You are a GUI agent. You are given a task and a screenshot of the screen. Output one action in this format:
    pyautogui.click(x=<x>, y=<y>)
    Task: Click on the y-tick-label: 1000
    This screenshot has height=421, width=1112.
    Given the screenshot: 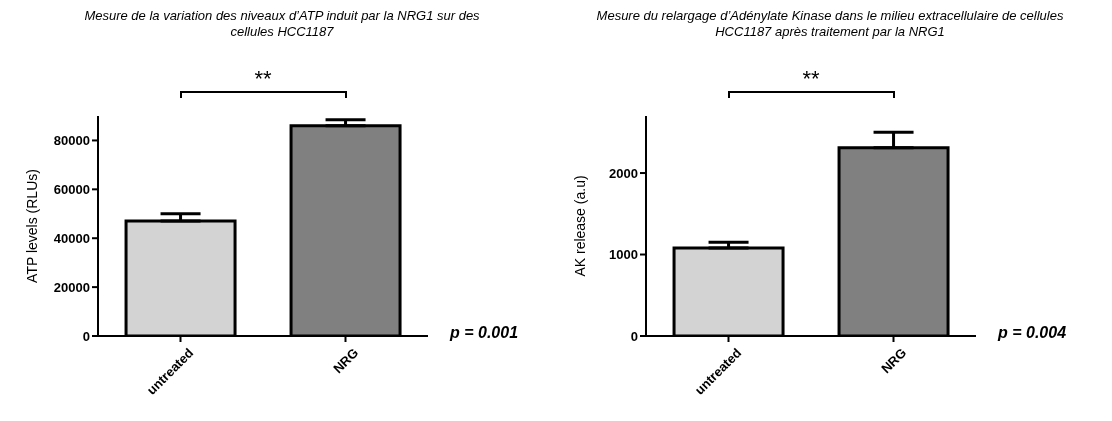 What is the action you would take?
    pyautogui.click(x=623, y=255)
    